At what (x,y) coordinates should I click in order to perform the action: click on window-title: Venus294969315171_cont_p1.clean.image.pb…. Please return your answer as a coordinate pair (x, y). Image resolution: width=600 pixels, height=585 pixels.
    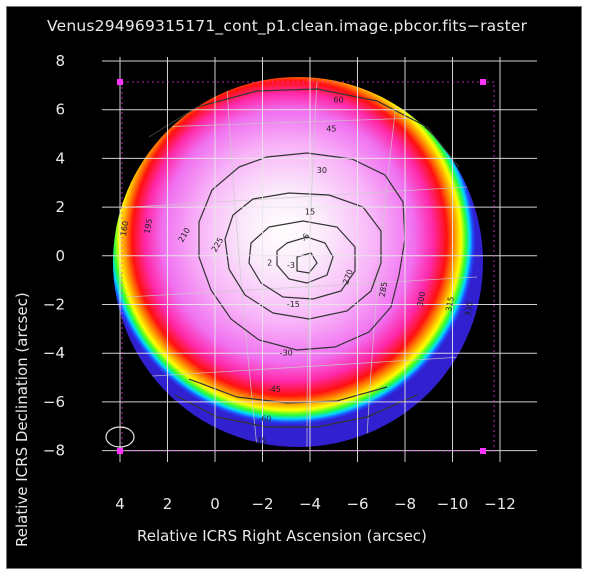
    Looking at the image, I should click on (287, 26).